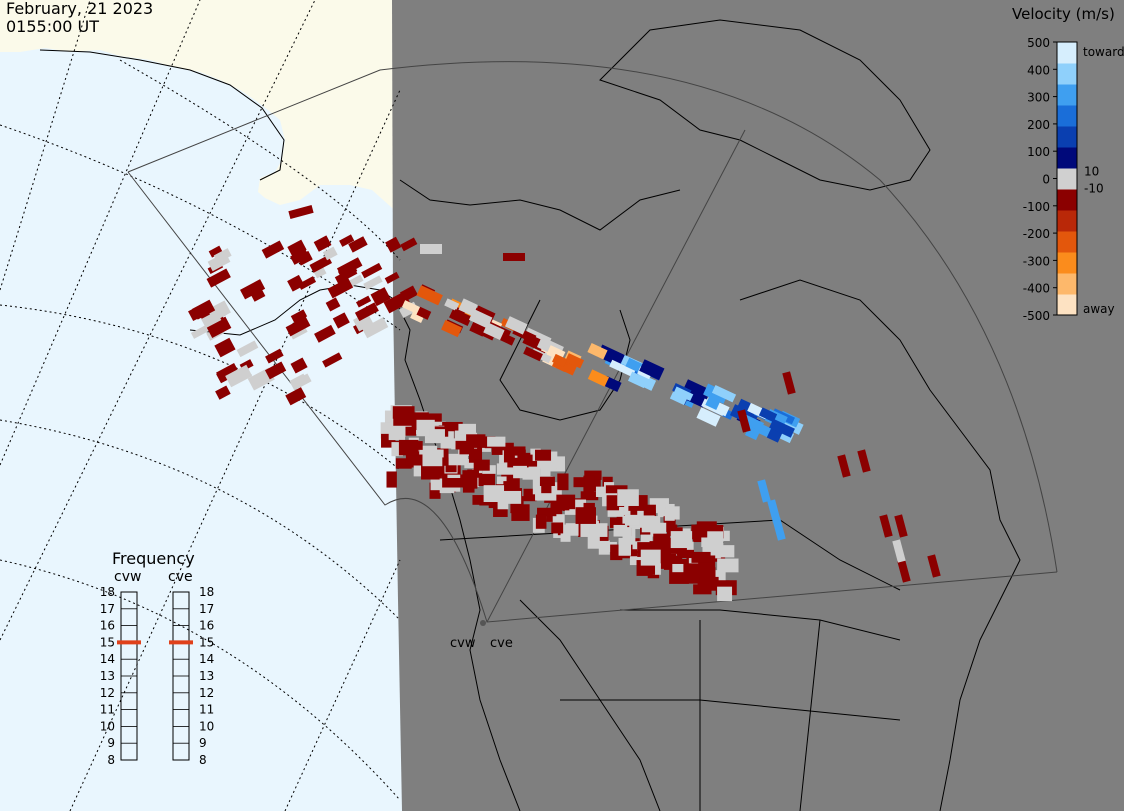 The image size is (1124, 811). Describe the element at coordinates (1036, 207) in the screenshot. I see `colorbar-tick-label: -100` at that location.